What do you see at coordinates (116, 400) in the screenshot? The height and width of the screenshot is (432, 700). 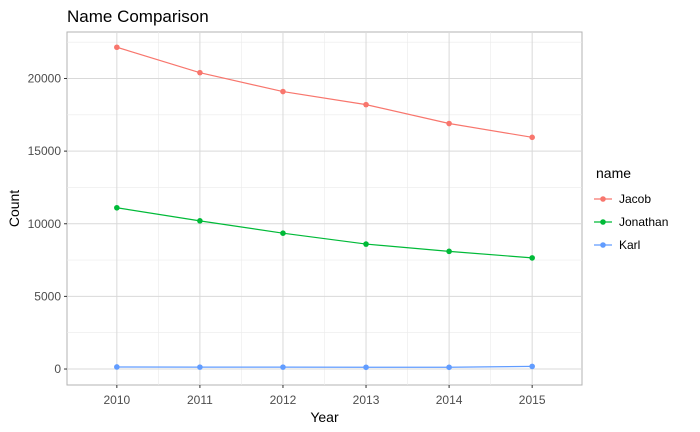 I see `x-tick-label: 2010` at bounding box center [116, 400].